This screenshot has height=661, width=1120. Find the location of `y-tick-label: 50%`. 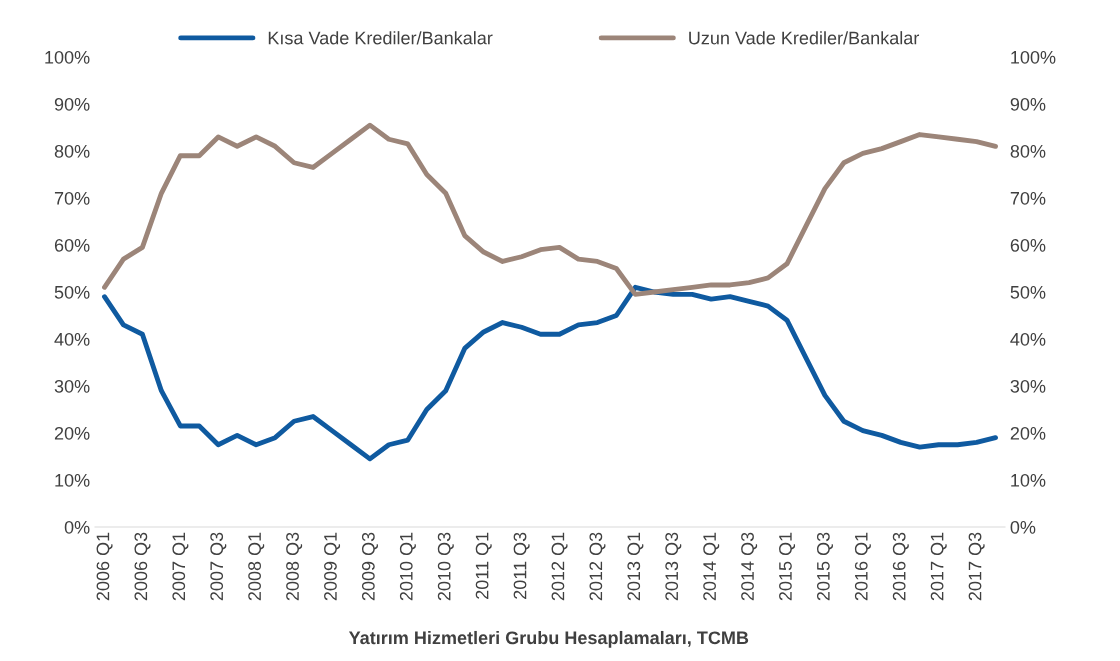

y-tick-label: 50% is located at coordinates (72, 292).